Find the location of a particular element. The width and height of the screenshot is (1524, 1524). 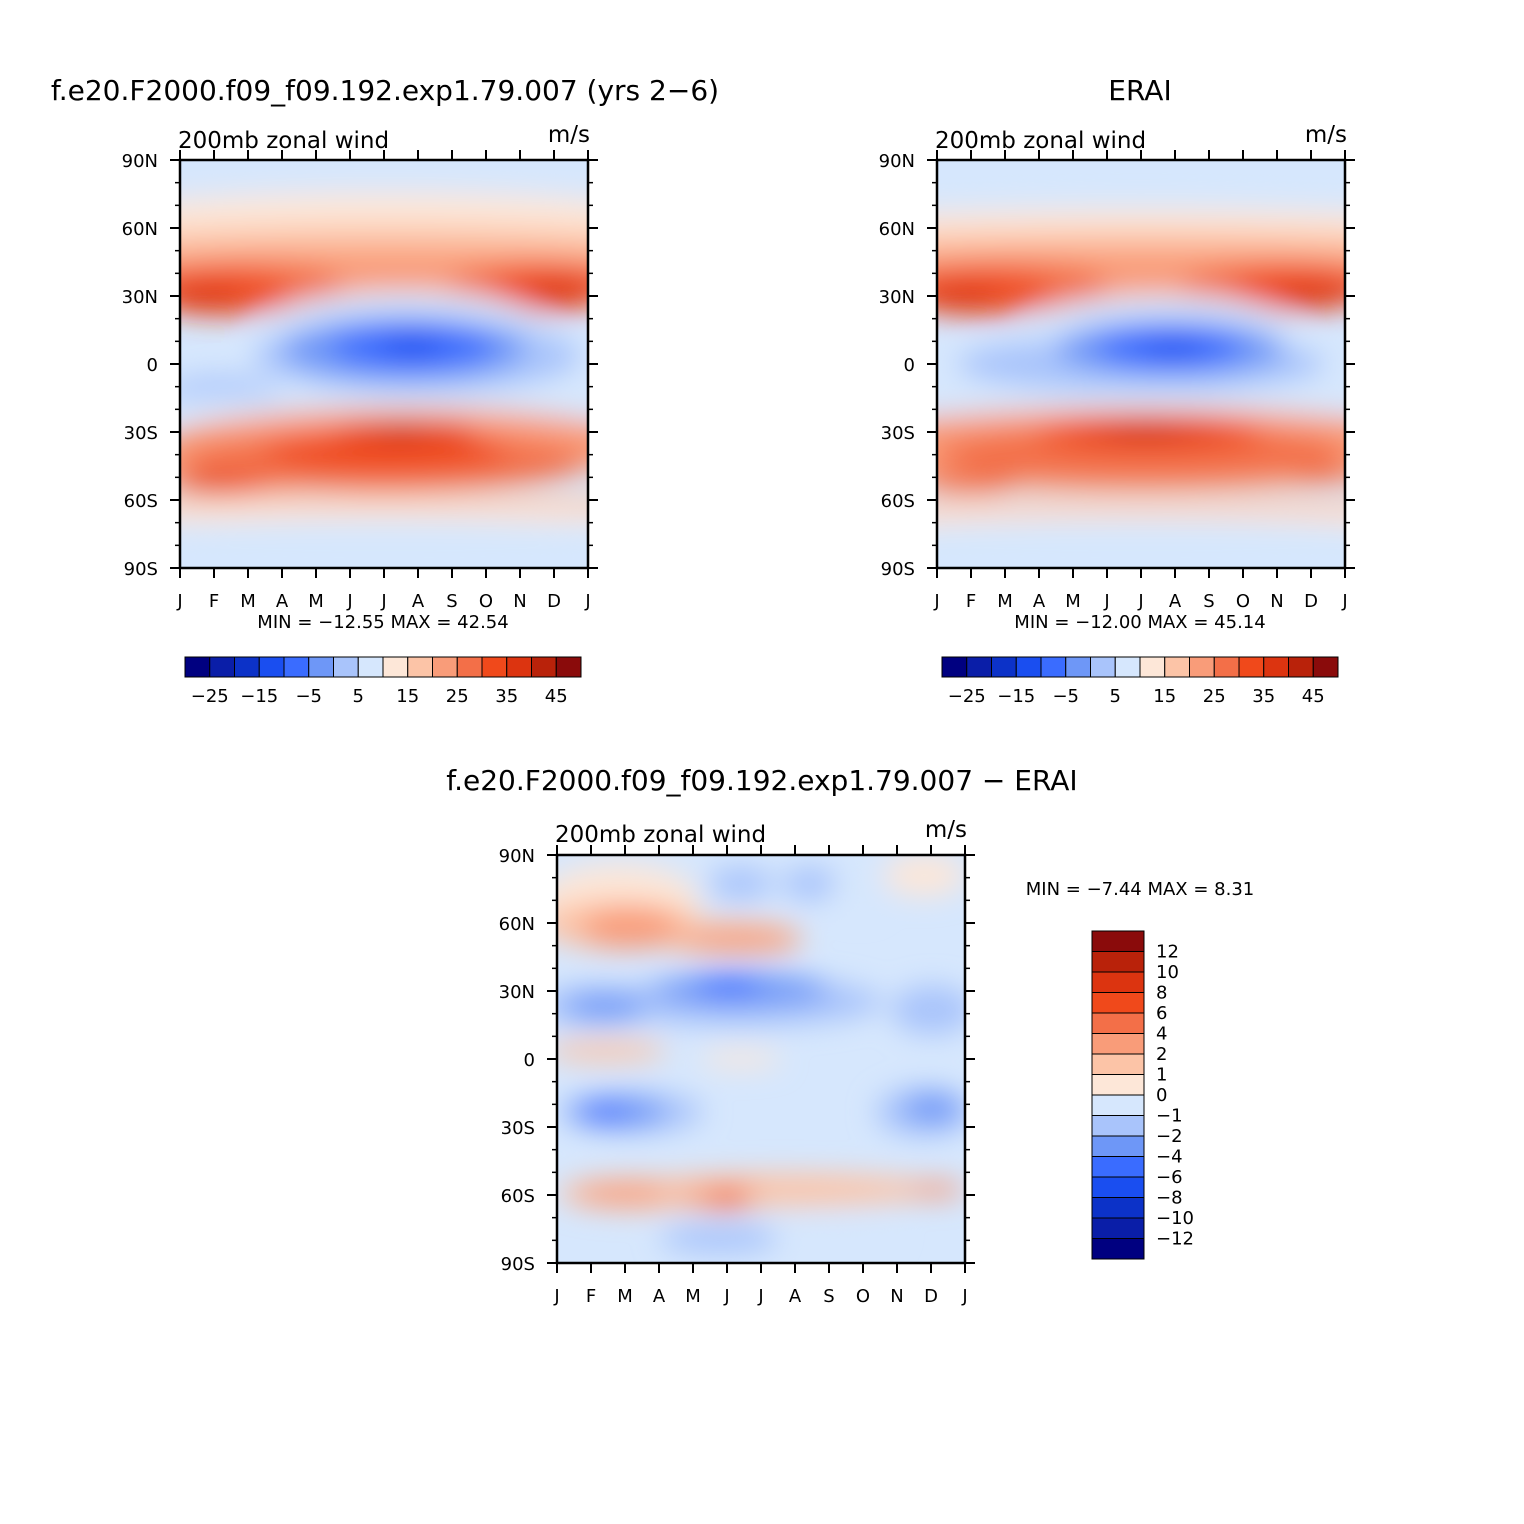

model-colorbar-label: −25 is located at coordinates (210, 696).